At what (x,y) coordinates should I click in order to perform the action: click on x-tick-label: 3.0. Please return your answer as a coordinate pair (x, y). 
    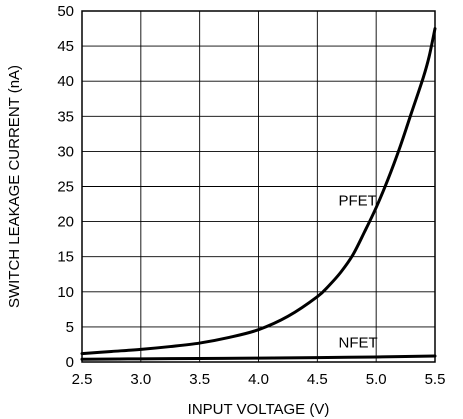
    Looking at the image, I should click on (140, 379).